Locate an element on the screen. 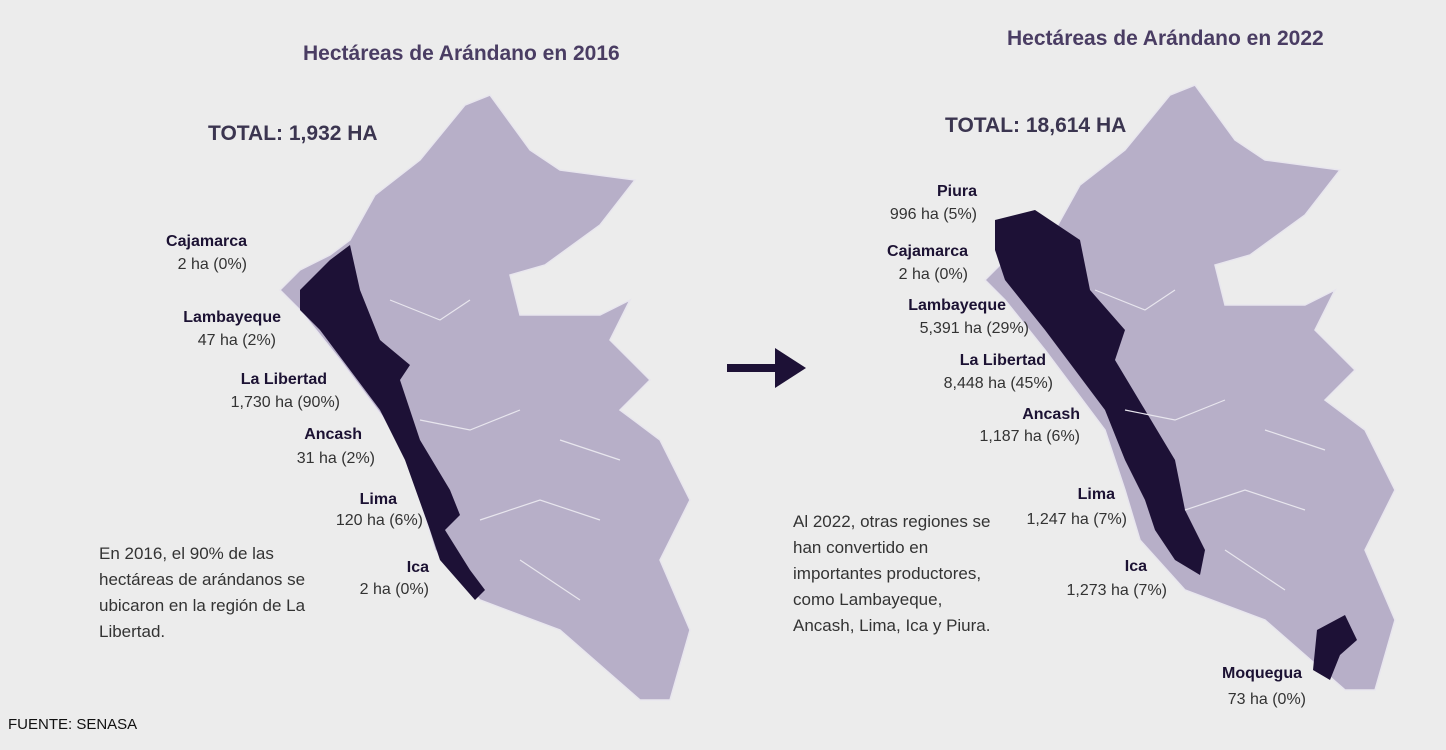 This screenshot has height=750, width=1446. region-value: 1,187 ha (6%) is located at coordinates (1029, 436).